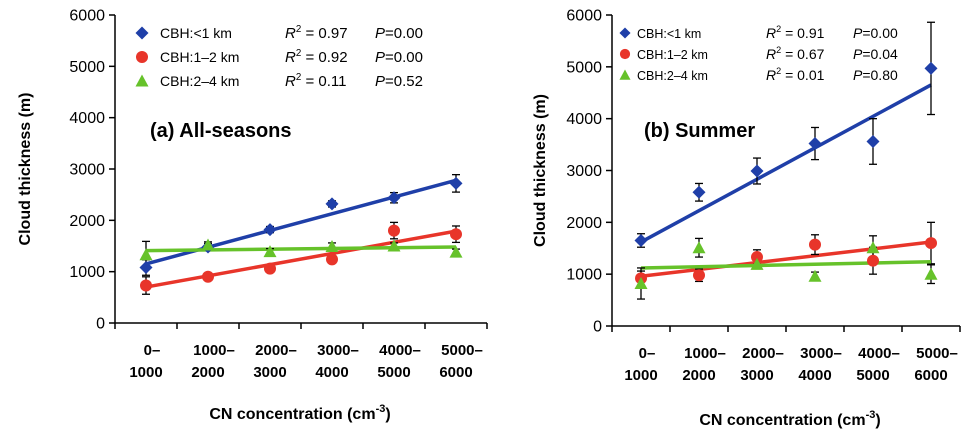 This screenshot has height=439, width=972. What do you see at coordinates (584, 223) in the screenshot?
I see `y-tick-label: 2000` at bounding box center [584, 223].